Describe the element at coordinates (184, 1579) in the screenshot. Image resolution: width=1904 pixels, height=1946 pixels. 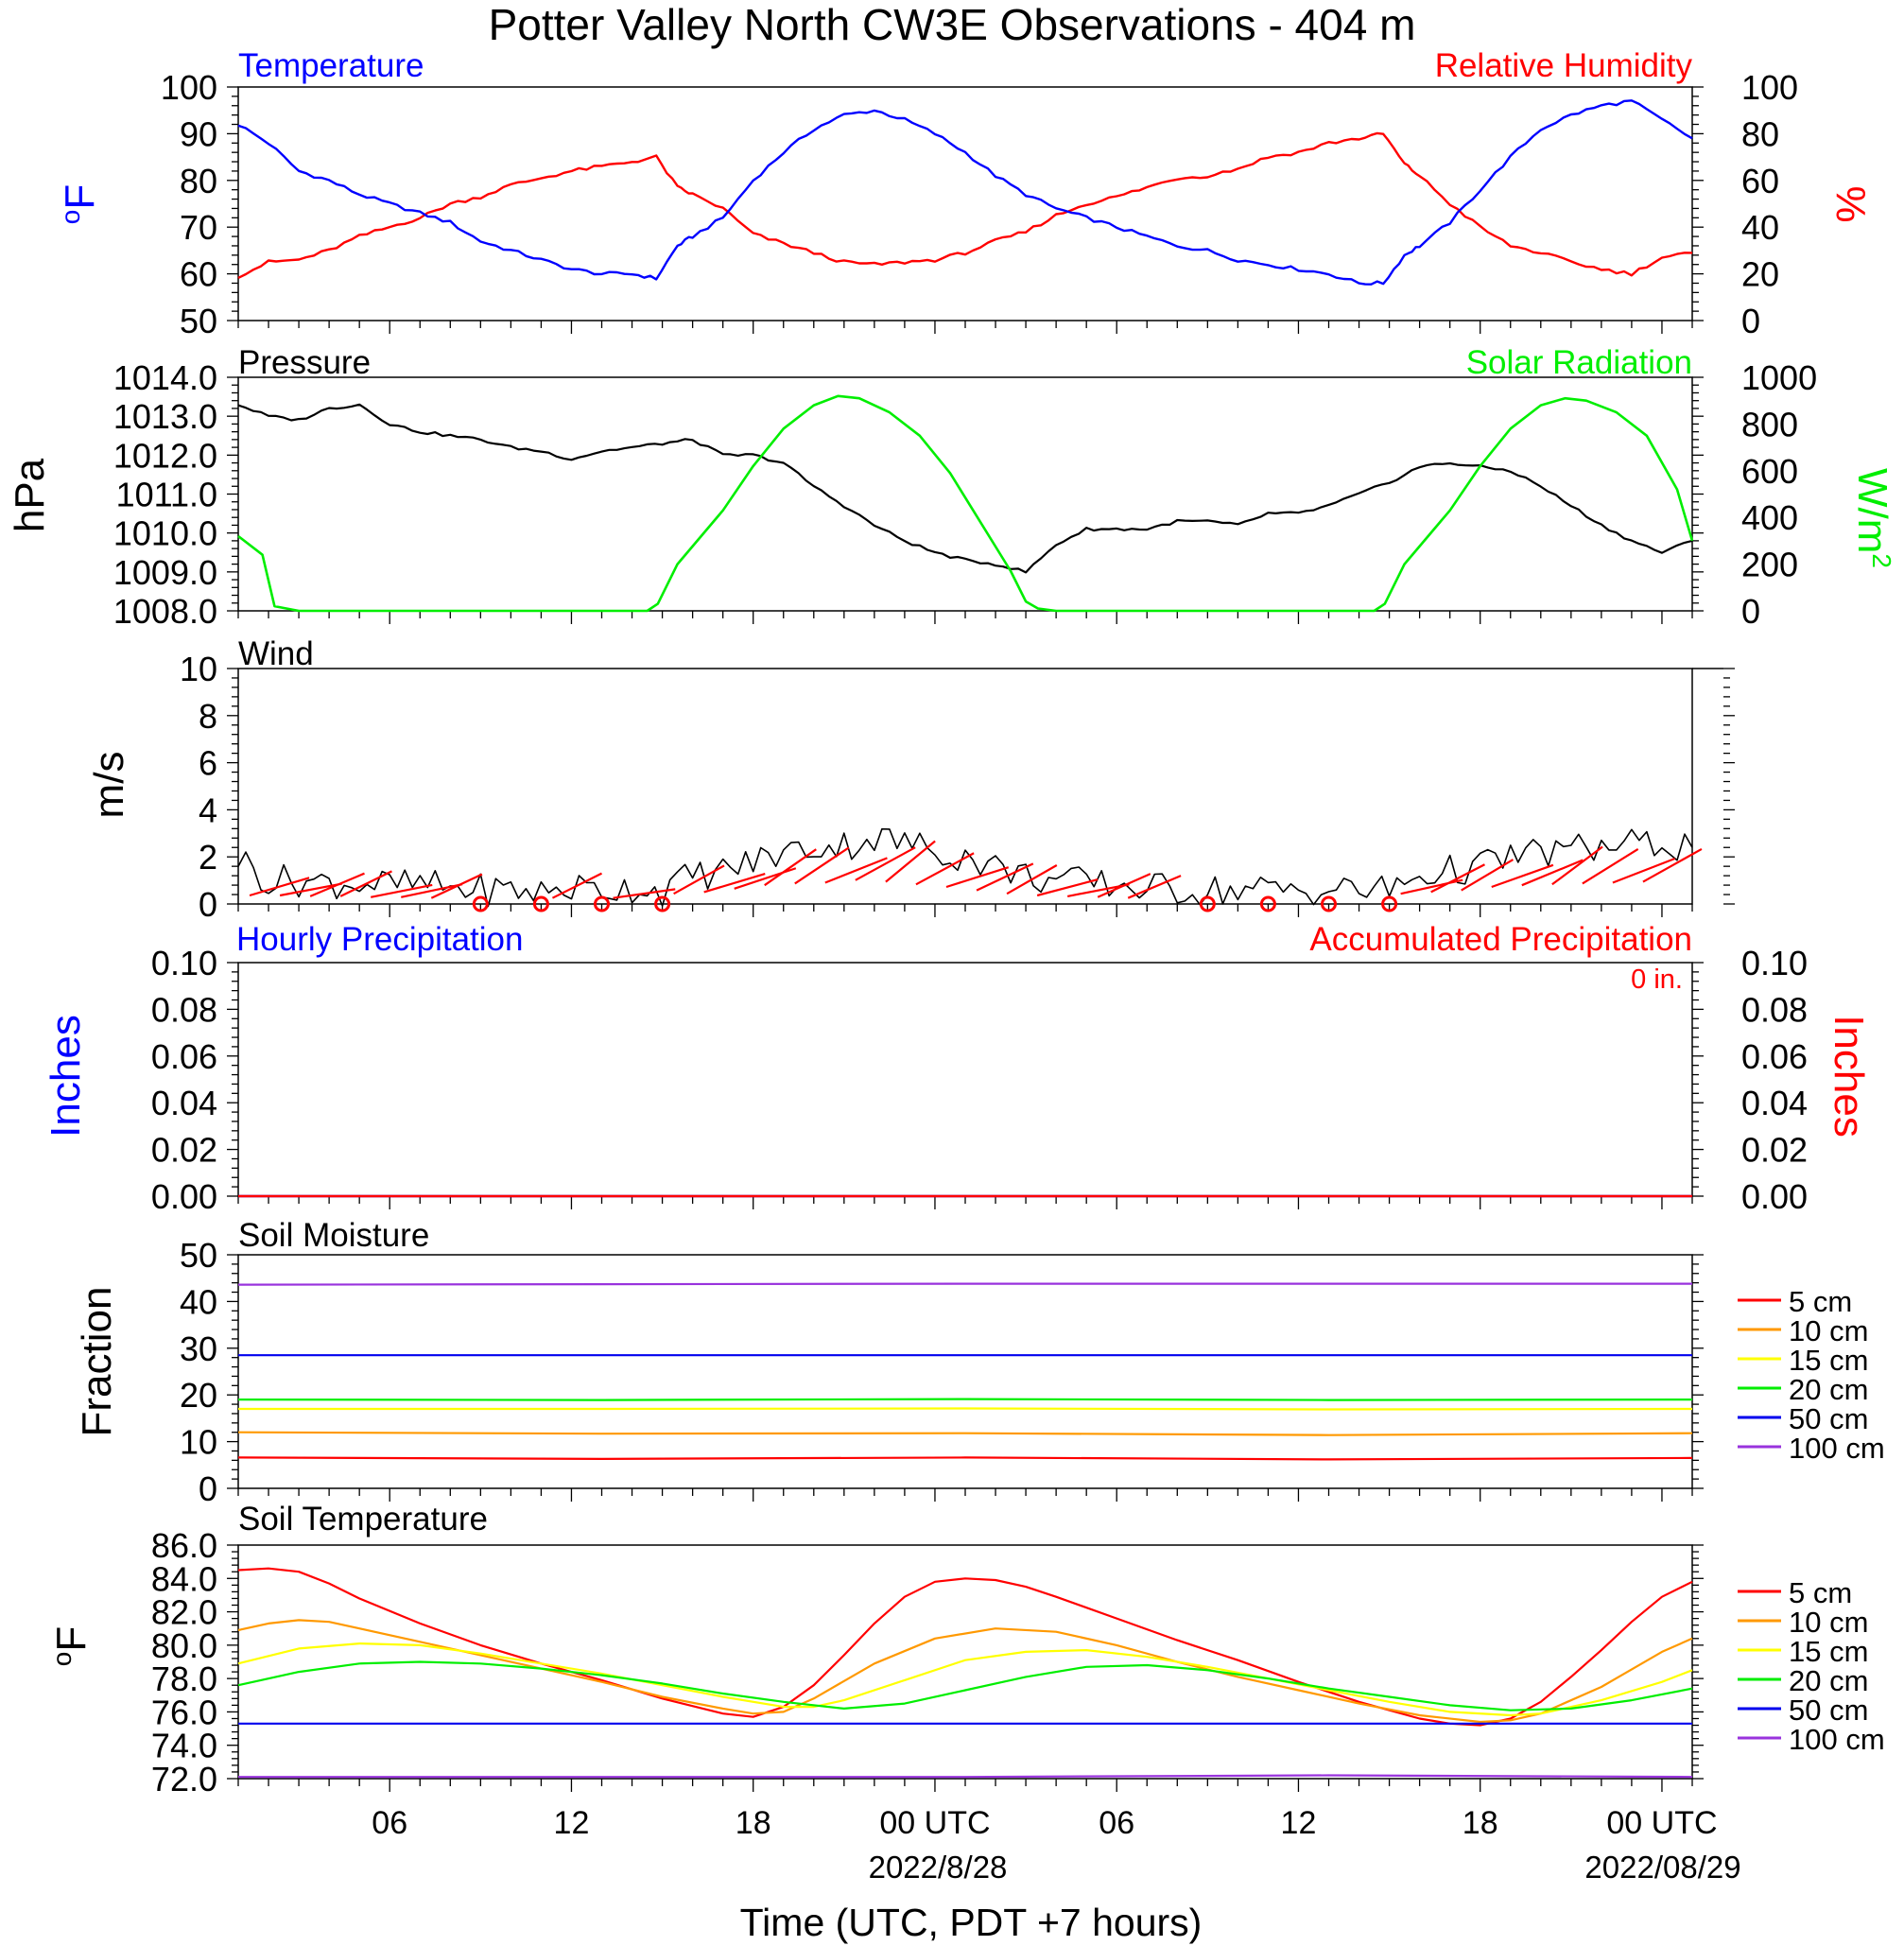
I see `left-tick-label: 84.0` at that location.